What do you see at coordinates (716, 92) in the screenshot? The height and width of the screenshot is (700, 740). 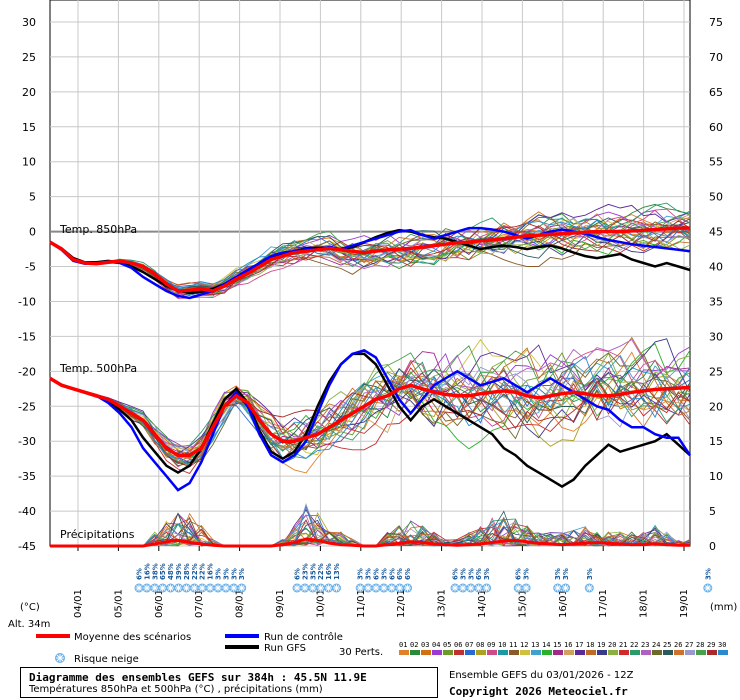 I see `right-tick-label: 65` at bounding box center [716, 92].